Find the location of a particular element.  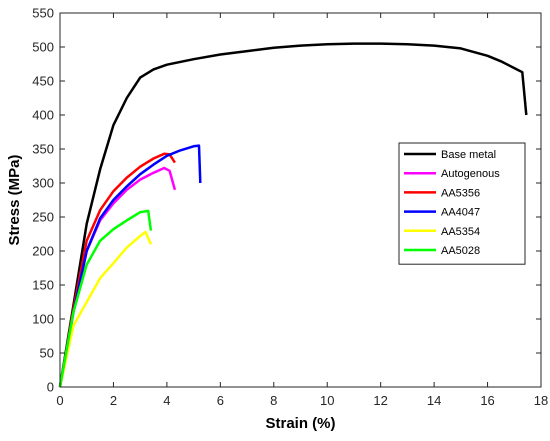

y-tick-label: 500 is located at coordinates (43, 47).